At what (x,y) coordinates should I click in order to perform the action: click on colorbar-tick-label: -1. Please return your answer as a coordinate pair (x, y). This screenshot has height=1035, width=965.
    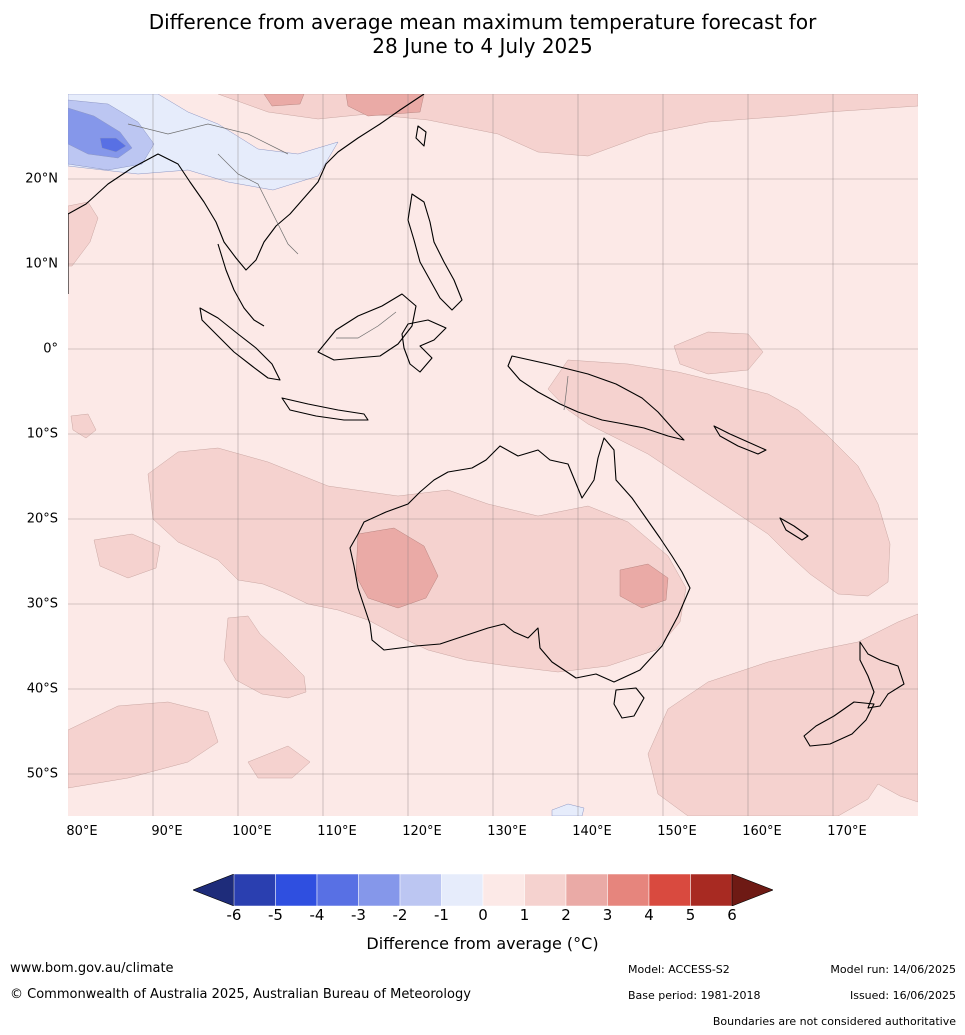
    Looking at the image, I should click on (441, 915).